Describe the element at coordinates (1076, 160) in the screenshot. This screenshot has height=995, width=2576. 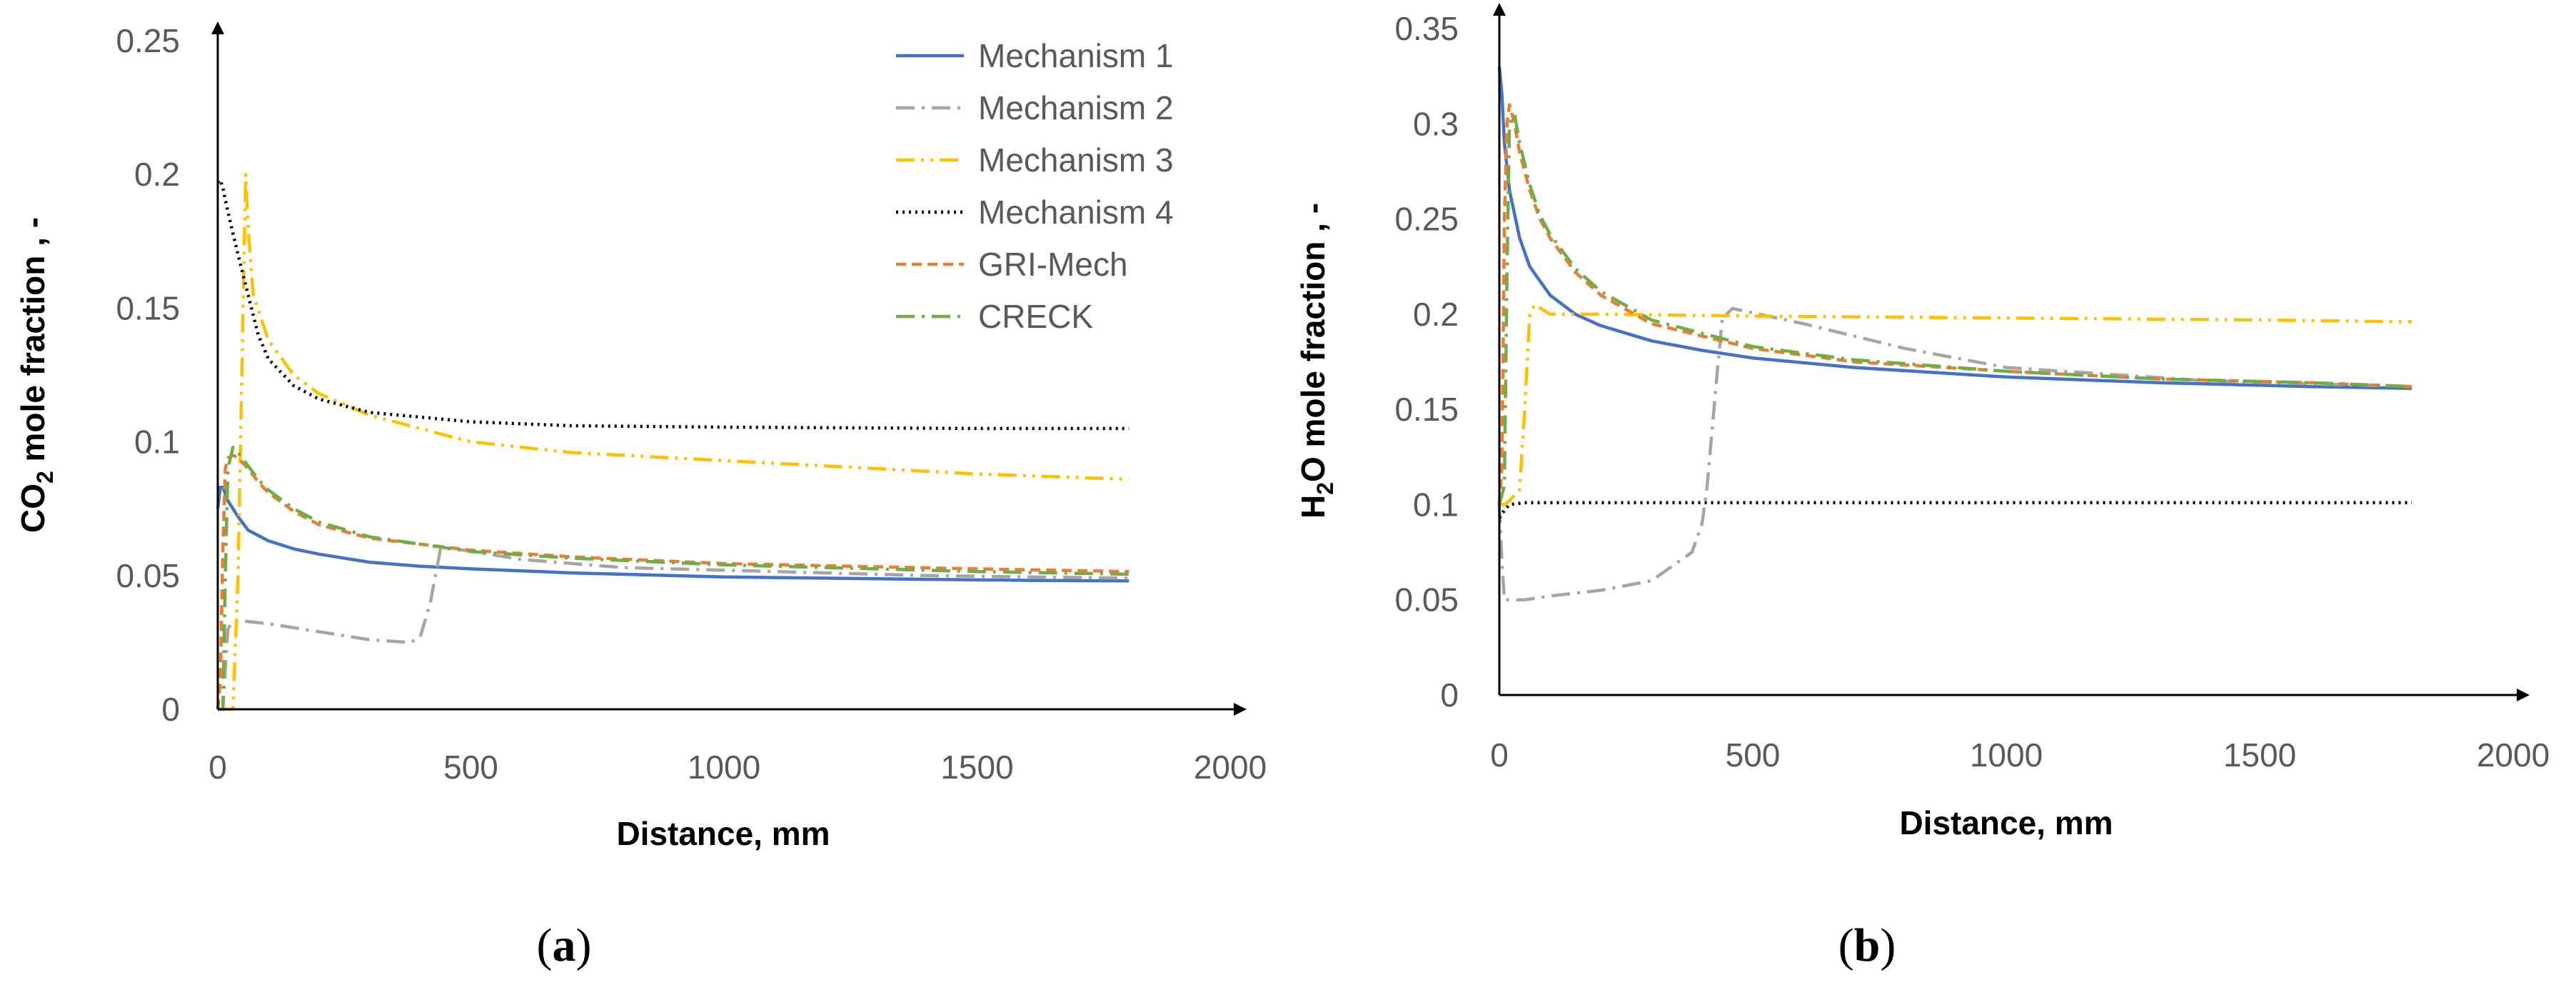
I see `legend-label-mechanism-3: Mechanism 3` at that location.